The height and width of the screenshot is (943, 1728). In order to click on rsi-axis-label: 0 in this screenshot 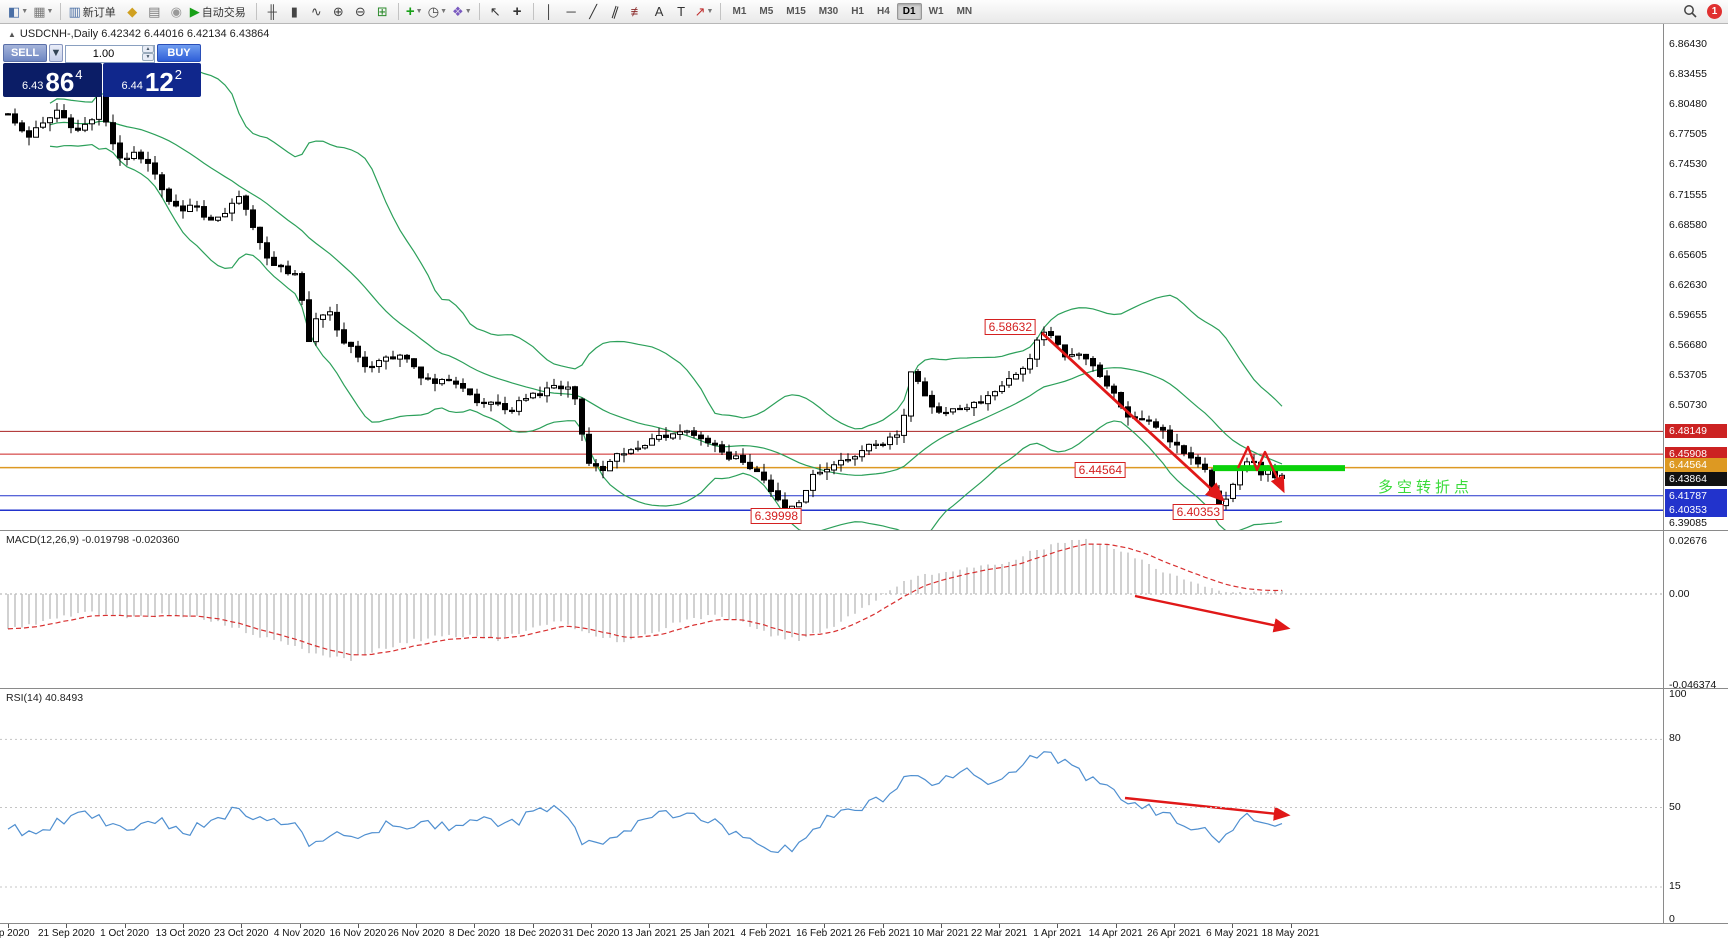, I will do `click(1672, 919)`.